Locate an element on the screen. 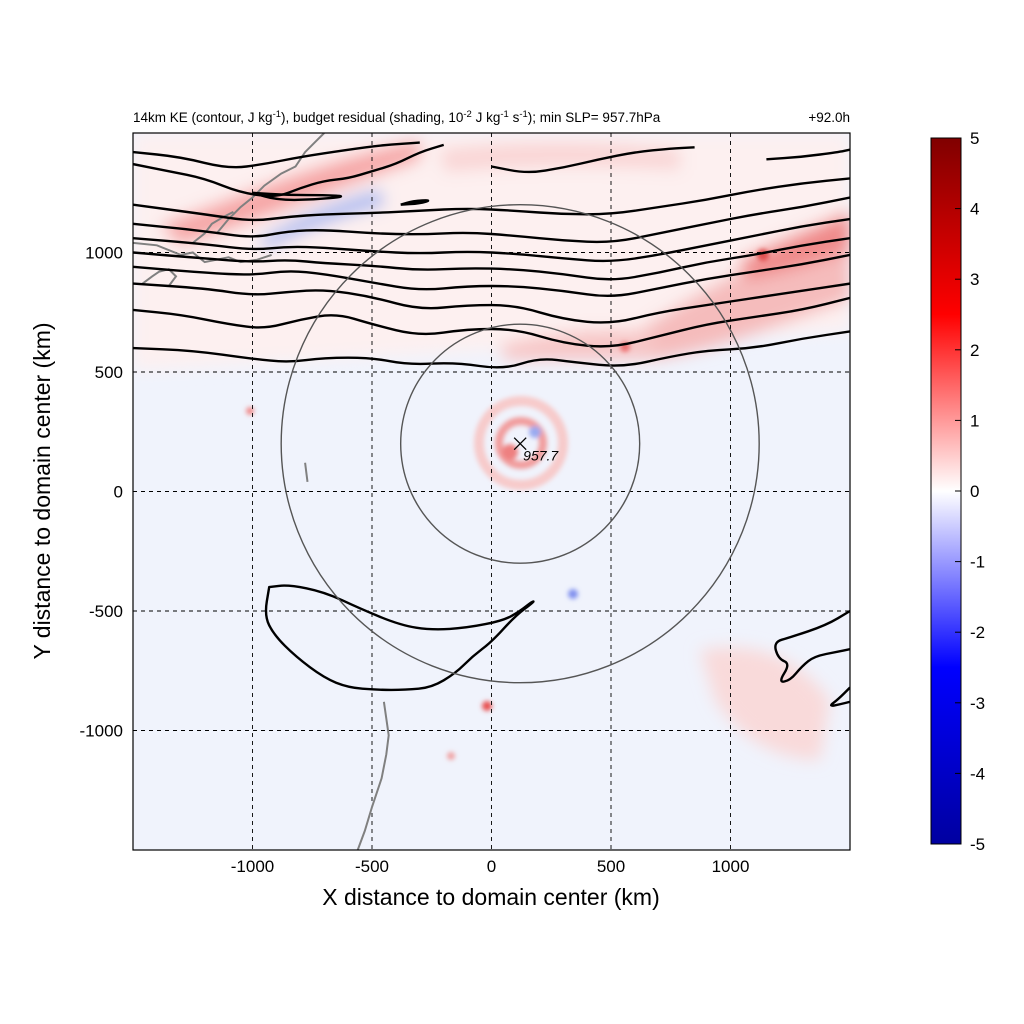 The image size is (1024, 1024). colorbar-tick-label: -5 is located at coordinates (977, 844).